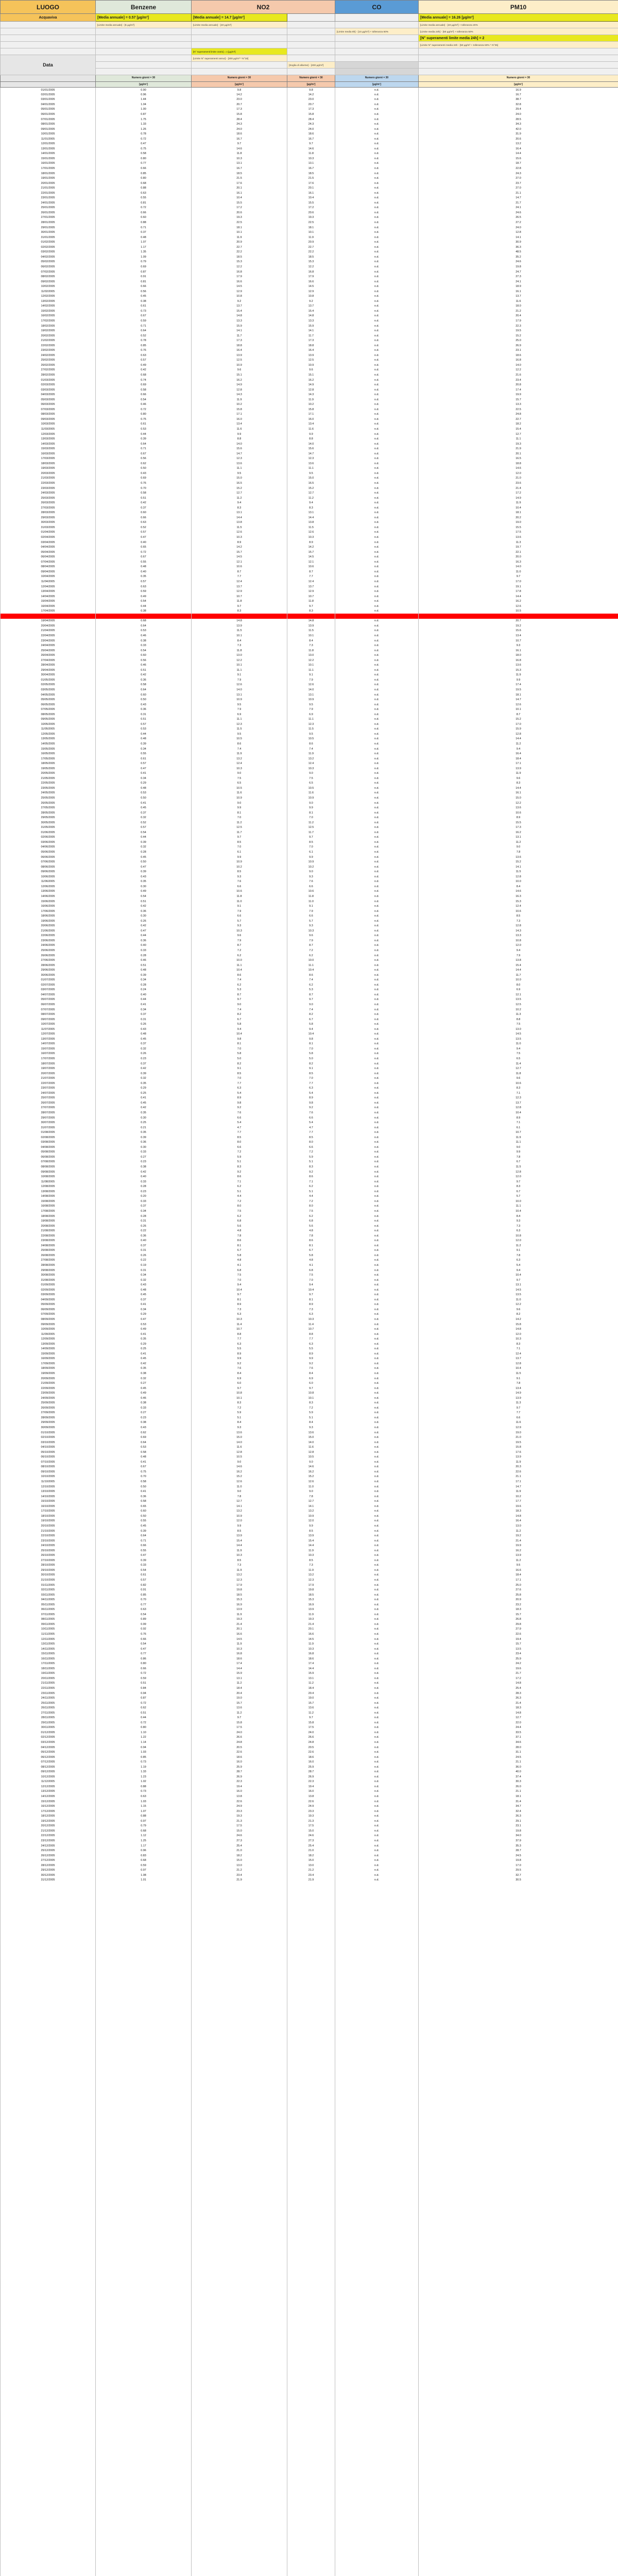 The height and width of the screenshot is (2576, 618). Describe the element at coordinates (309, 1162) in the screenshot. I see `table-row: 07/08/2005 0.23 5.1 5.1 n.d. 6.7` at that location.